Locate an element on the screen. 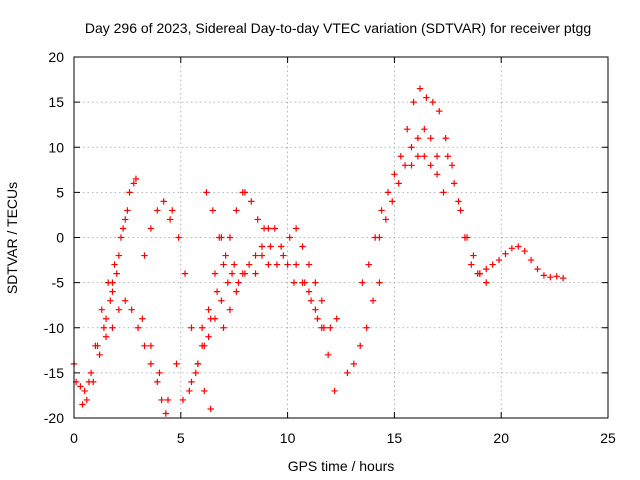 The image size is (640, 480). y-axis-label: SDTVAR / TECUs is located at coordinates (12, 238).